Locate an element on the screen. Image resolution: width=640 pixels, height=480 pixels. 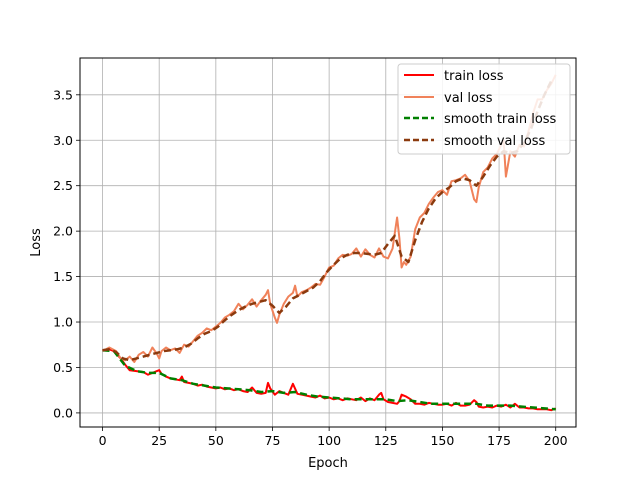
y-tick-label: 0.5 is located at coordinates (63, 367).